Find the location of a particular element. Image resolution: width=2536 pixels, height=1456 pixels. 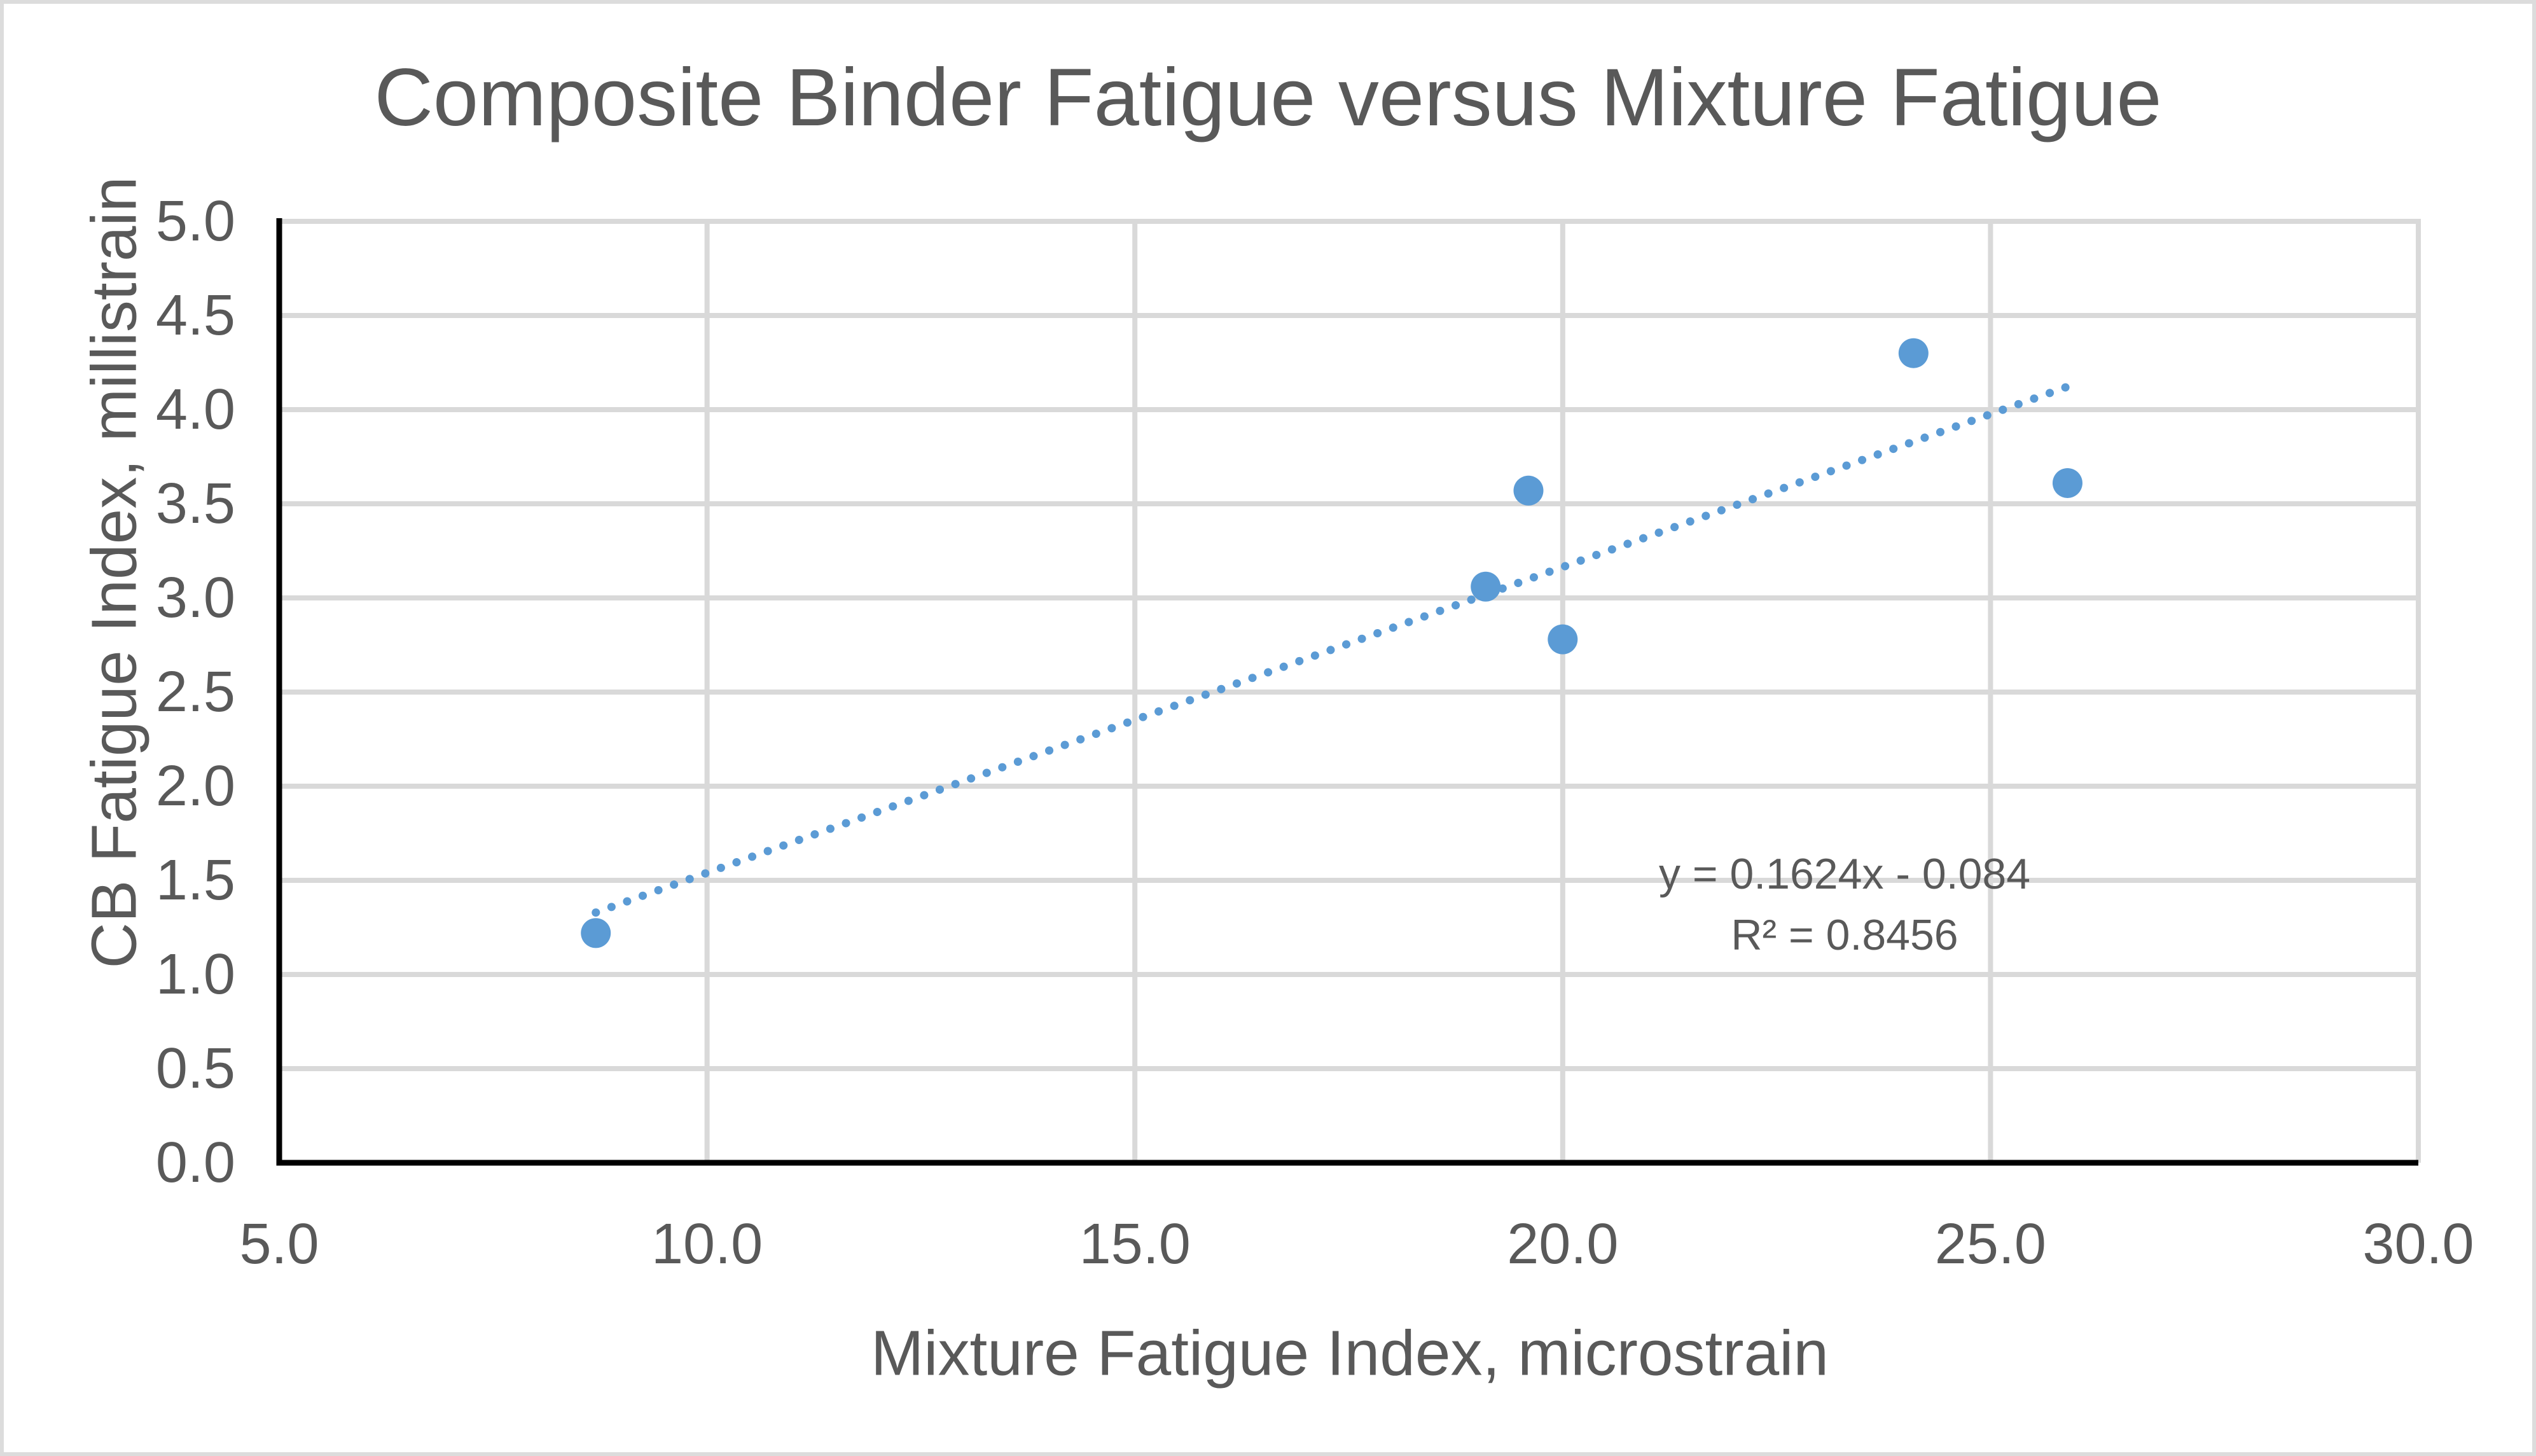

x-tick-label: 5.0 is located at coordinates (279, 1244).